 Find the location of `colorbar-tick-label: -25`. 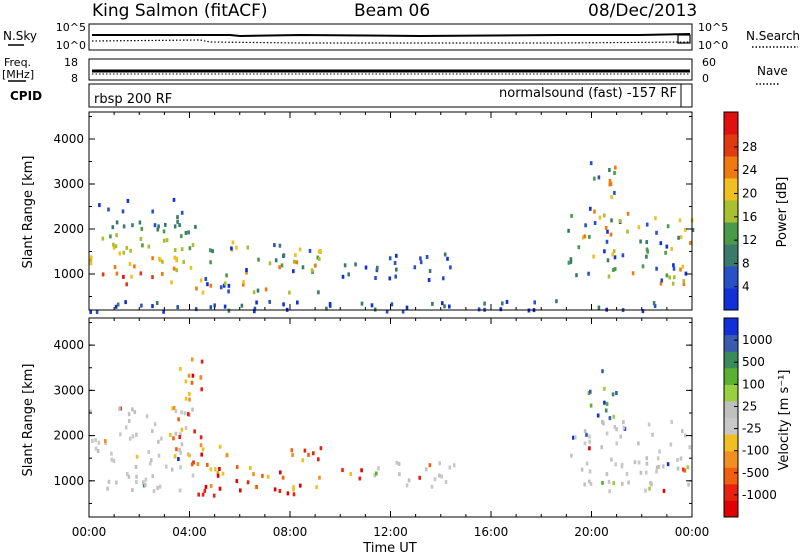

colorbar-tick-label: -25 is located at coordinates (752, 429).